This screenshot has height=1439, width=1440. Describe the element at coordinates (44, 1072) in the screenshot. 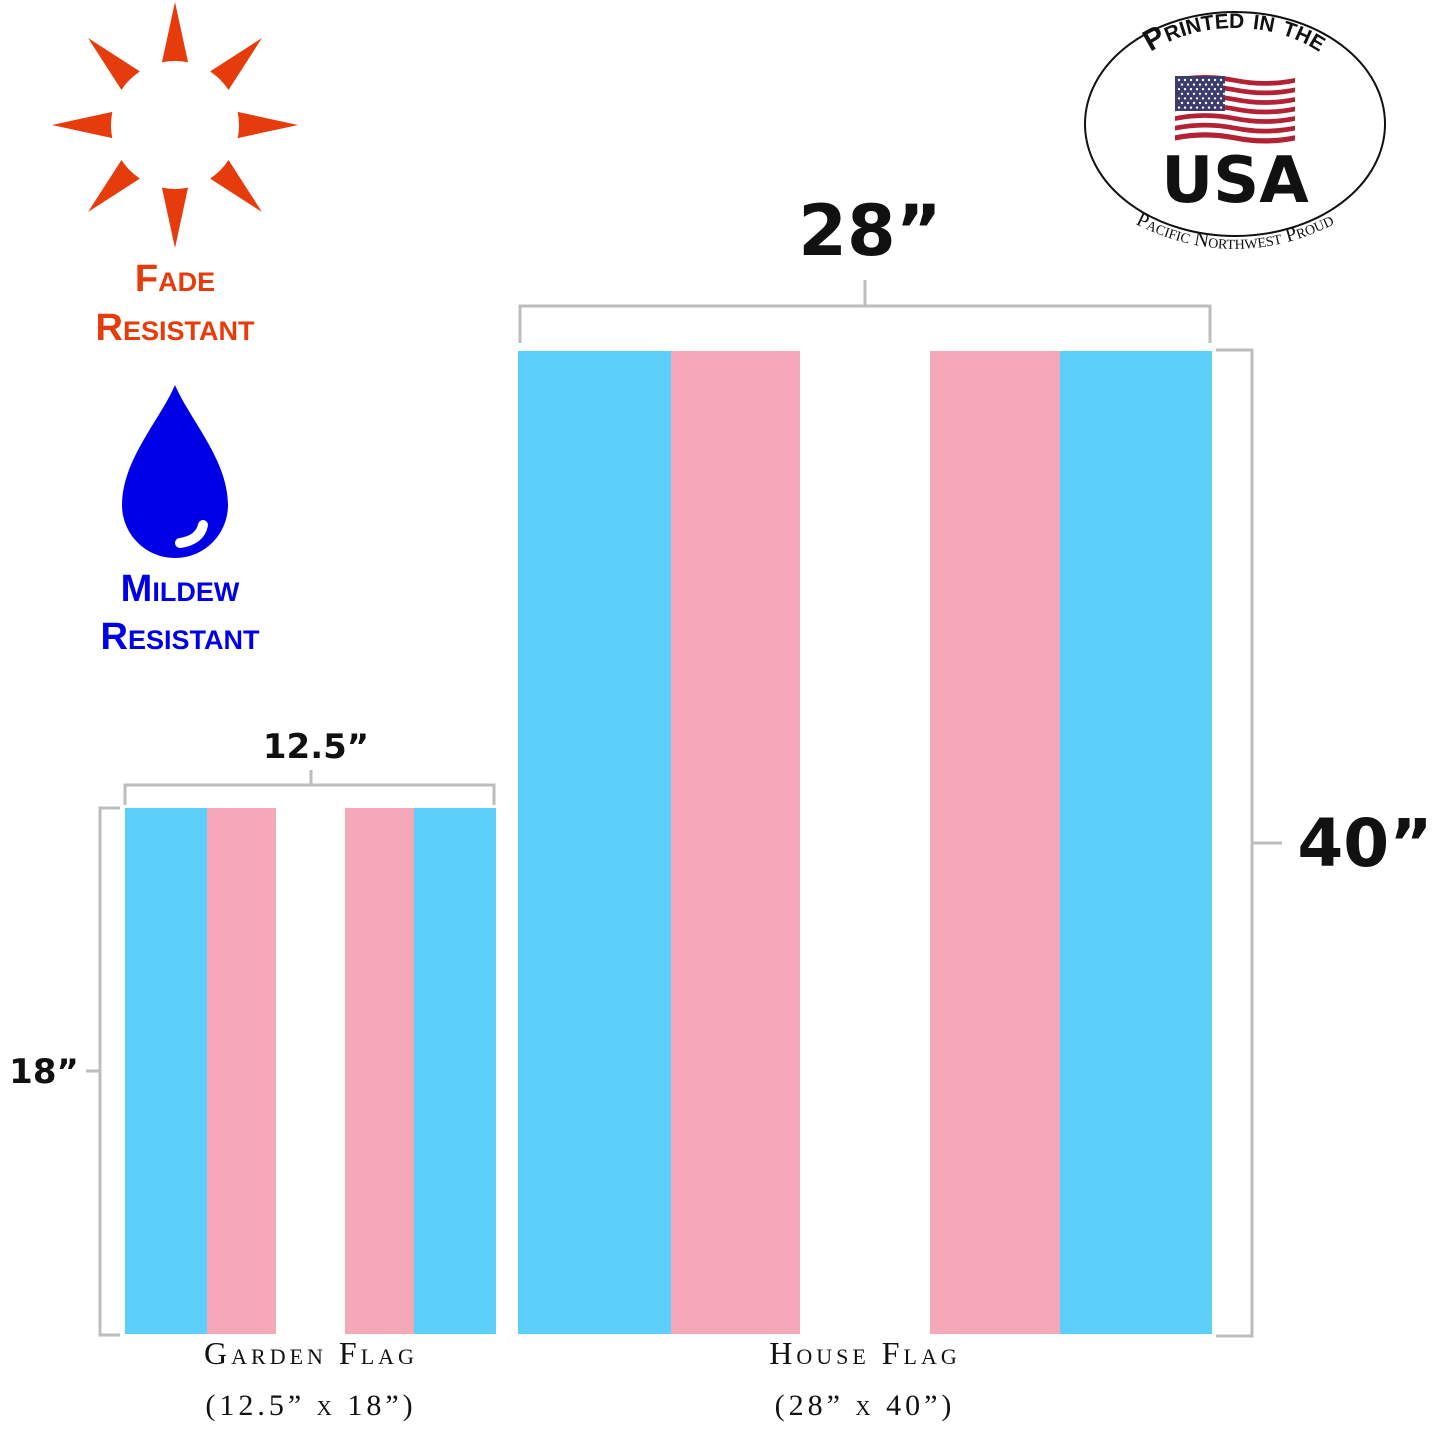

I see `garden-height-label: 18”` at that location.